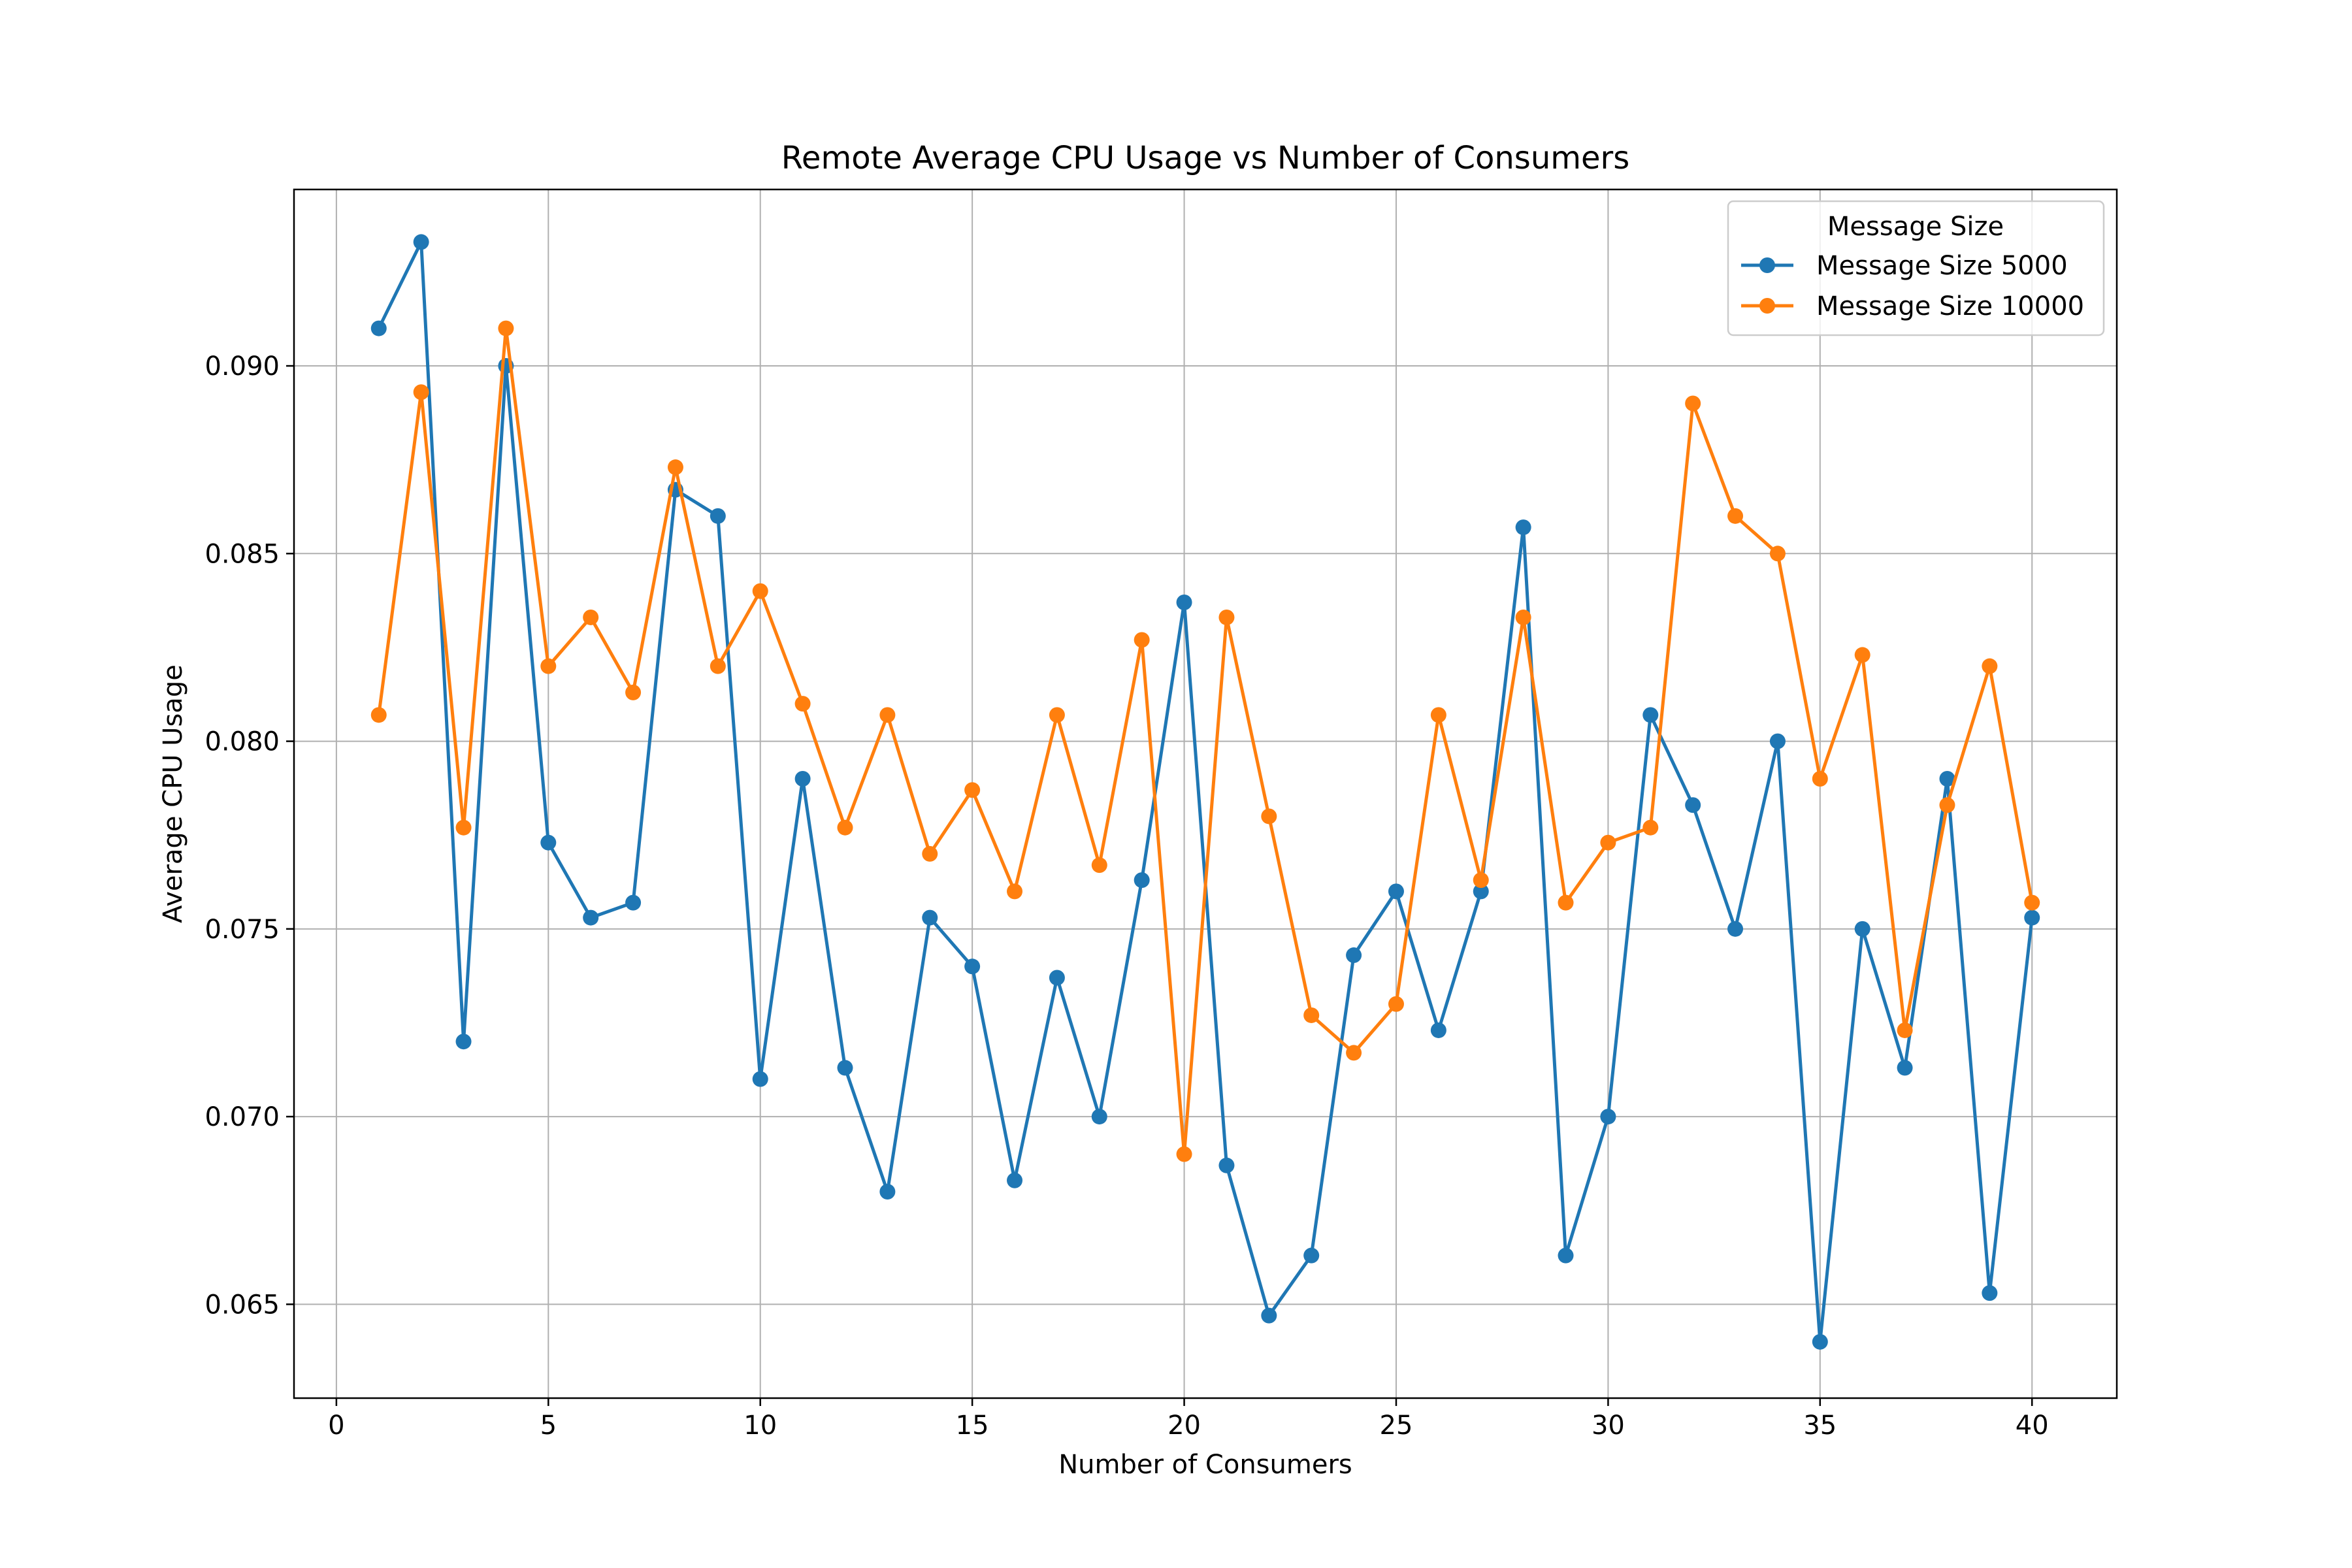 The image size is (2352, 1568). I want to click on x-tick-label: 0, so click(336, 1426).